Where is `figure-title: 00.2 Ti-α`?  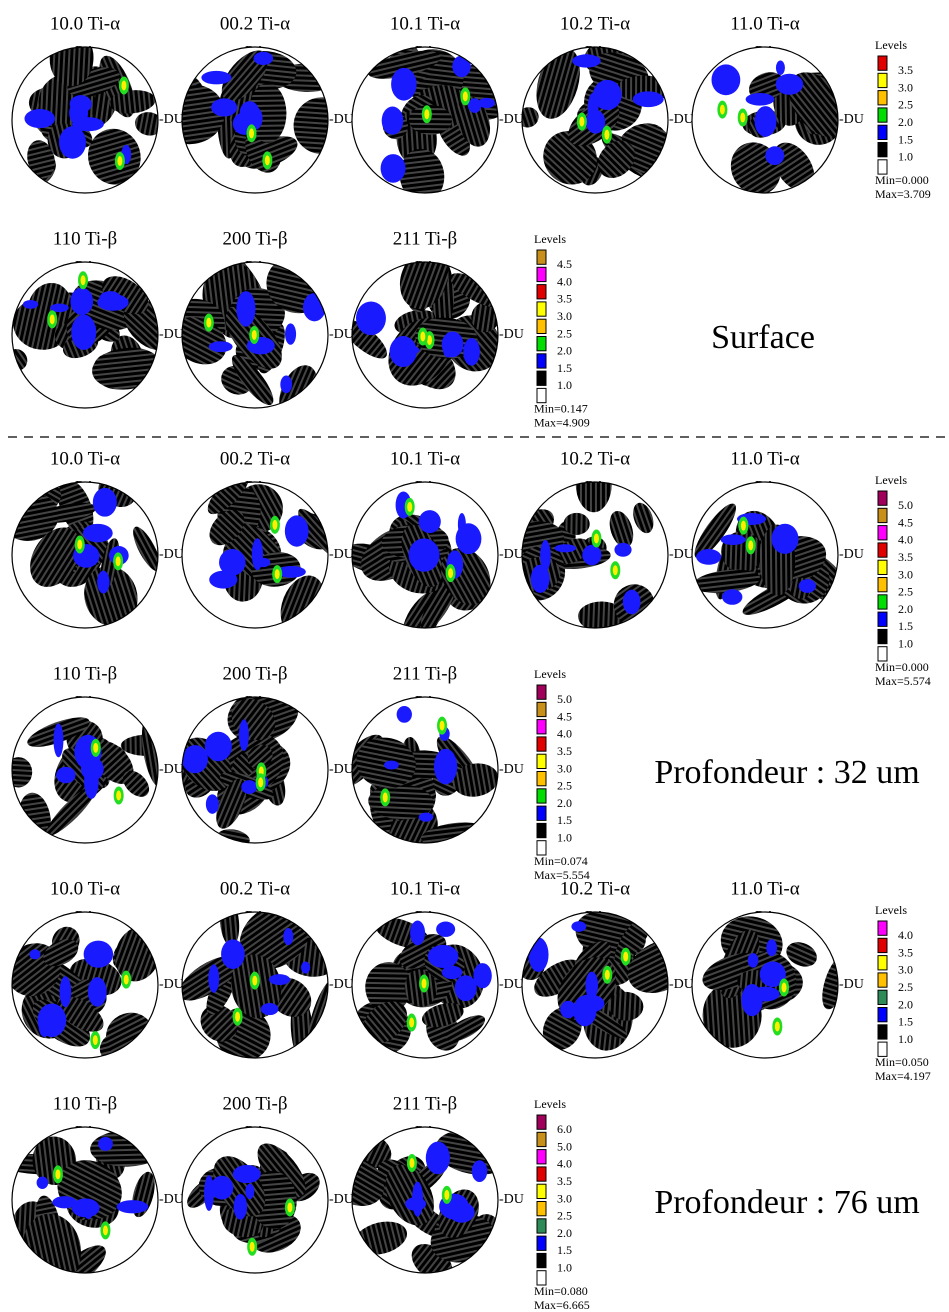 figure-title: 00.2 Ti-α is located at coordinates (255, 23).